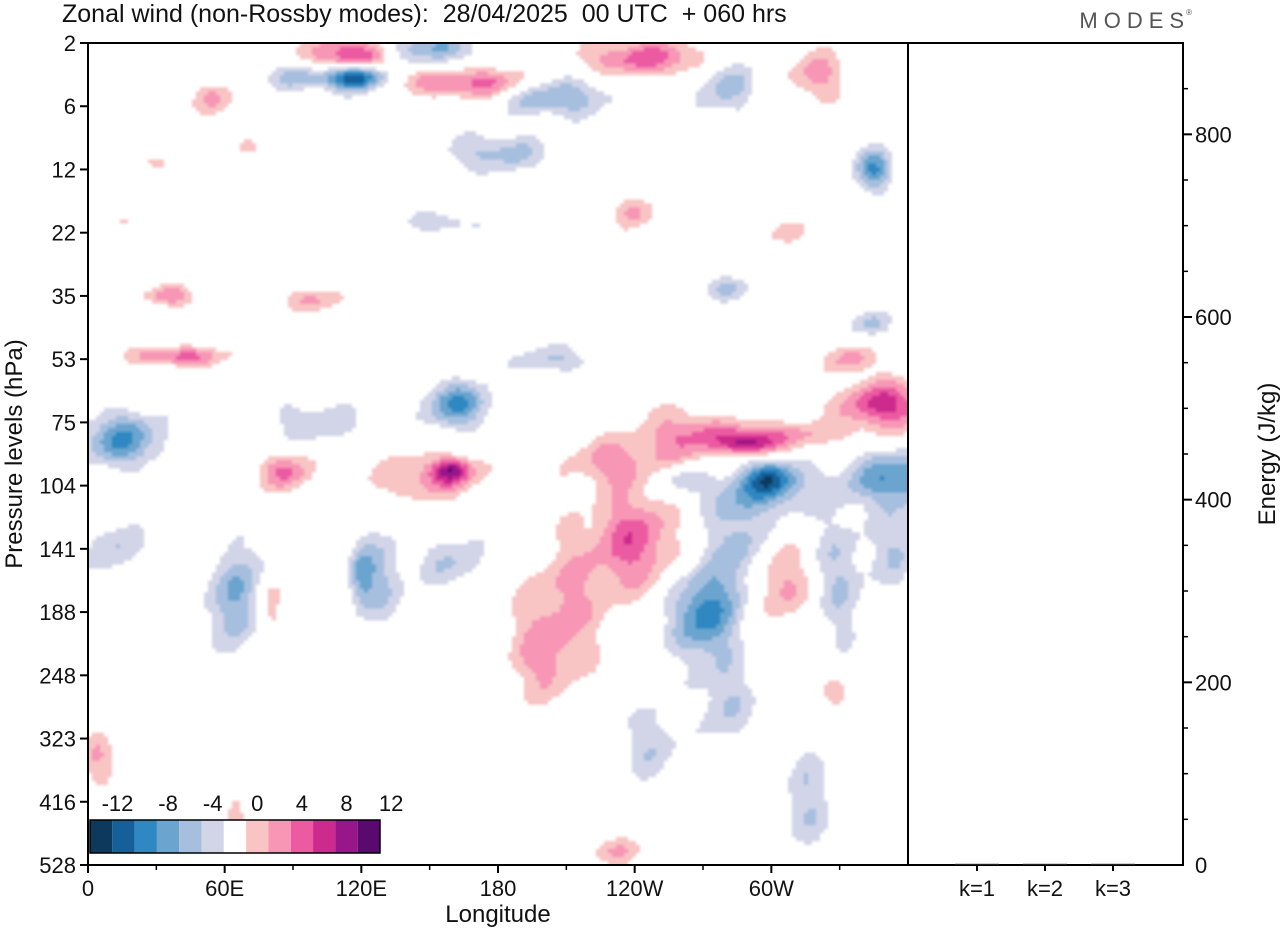 The image size is (1280, 930). What do you see at coordinates (64, 233) in the screenshot?
I see `y-tick-label: 22` at bounding box center [64, 233].